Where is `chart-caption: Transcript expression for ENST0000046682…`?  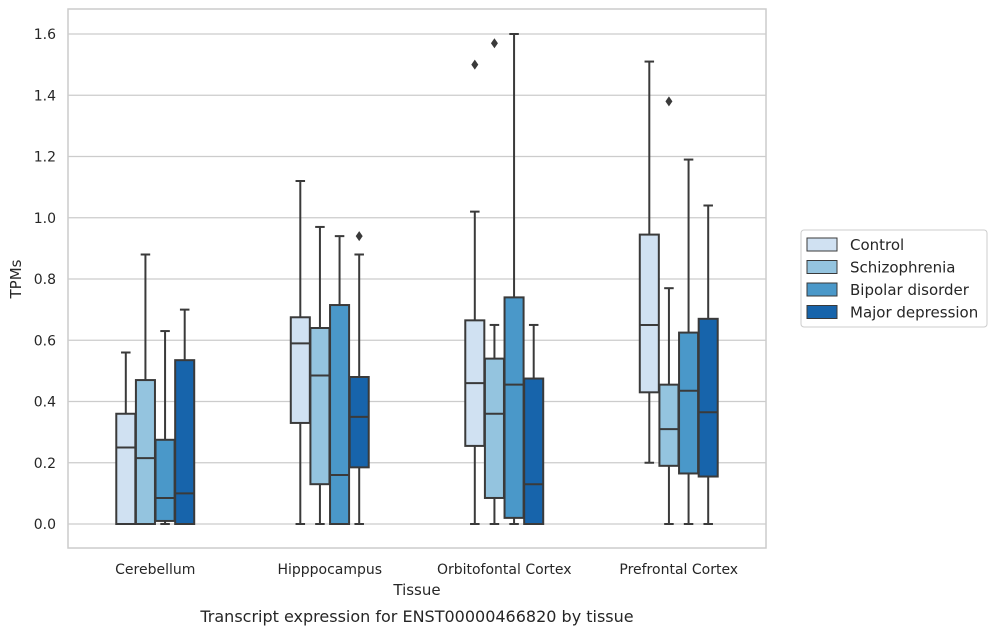 chart-caption: Transcript expression for ENST0000046682… is located at coordinates (416, 616).